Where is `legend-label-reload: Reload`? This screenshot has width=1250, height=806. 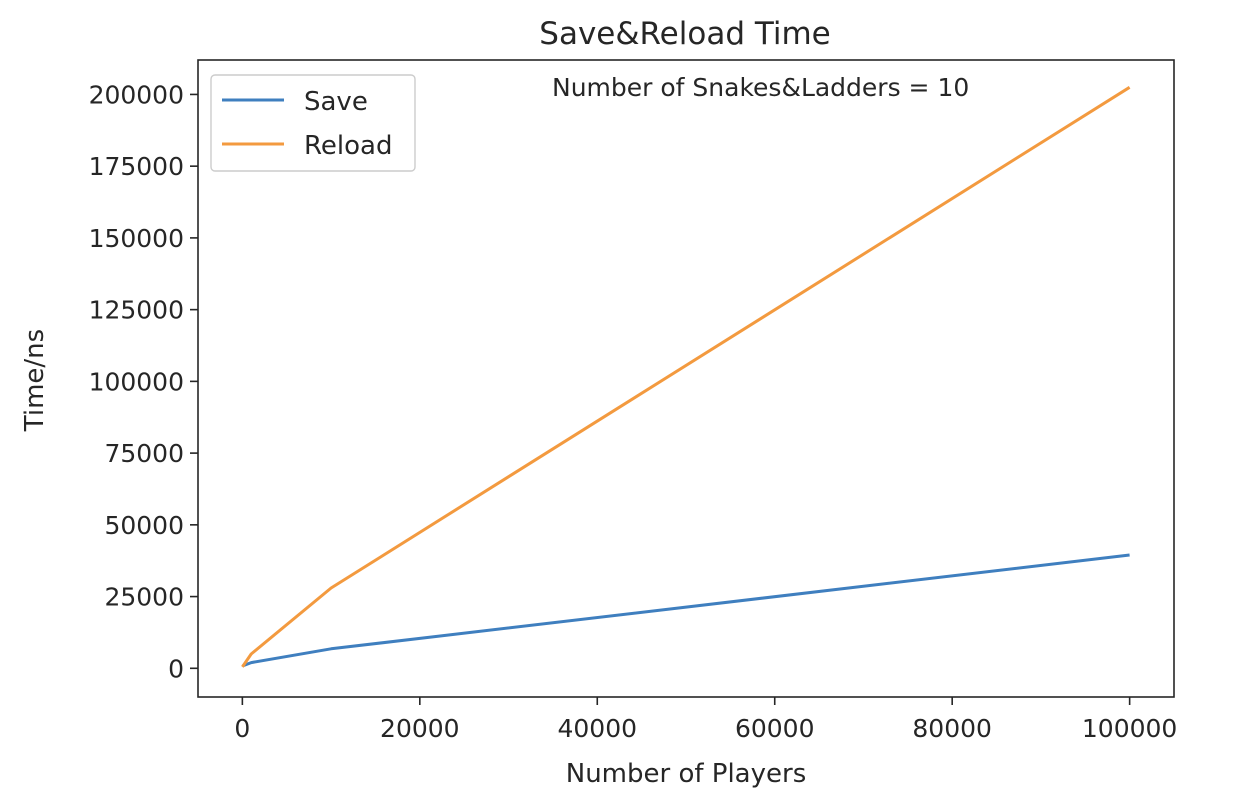
legend-label-reload: Reload is located at coordinates (348, 146).